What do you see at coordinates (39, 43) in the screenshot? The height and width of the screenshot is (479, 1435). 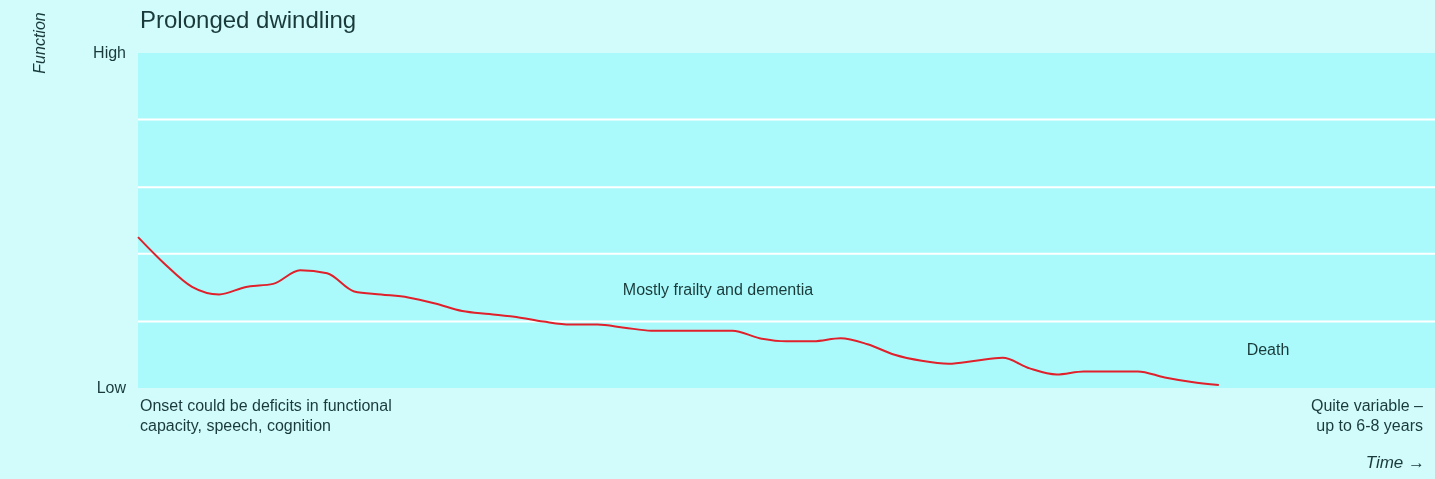 I see `text: Function` at bounding box center [39, 43].